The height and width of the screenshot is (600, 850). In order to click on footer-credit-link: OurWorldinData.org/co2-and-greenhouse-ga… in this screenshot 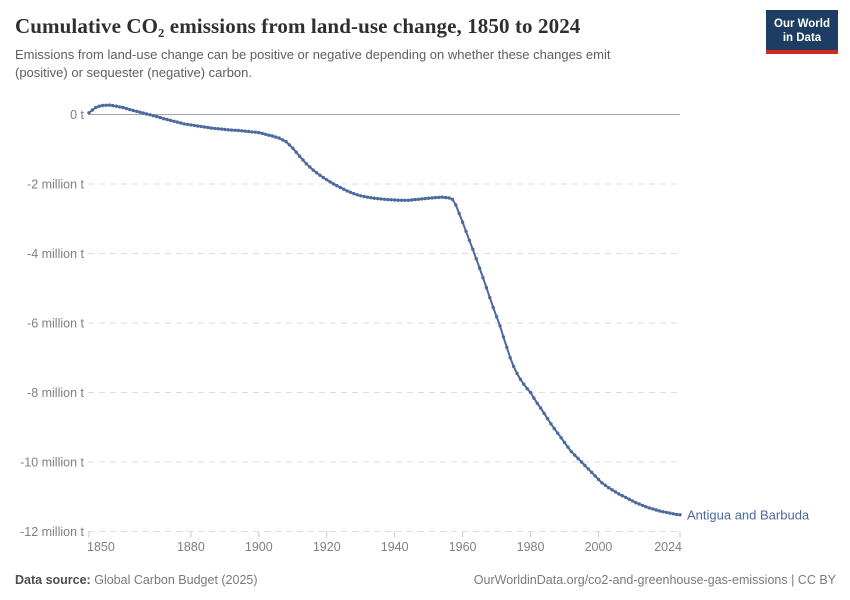, I will do `click(654, 580)`.